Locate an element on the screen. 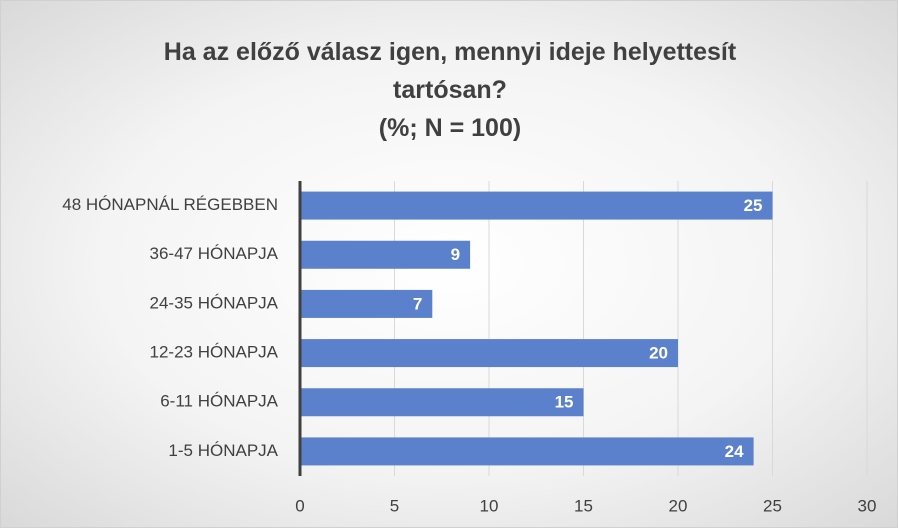 Image resolution: width=898 pixels, height=528 pixels. y-tick-label: 36-47 HÓNAPJA is located at coordinates (214, 253).